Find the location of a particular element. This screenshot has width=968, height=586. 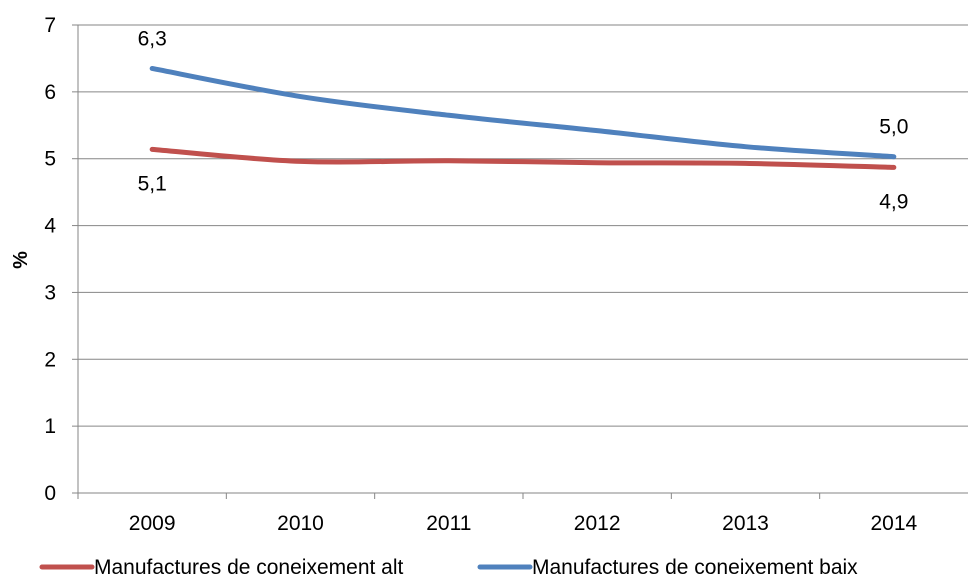

y-tick-label: 3 is located at coordinates (50, 292).